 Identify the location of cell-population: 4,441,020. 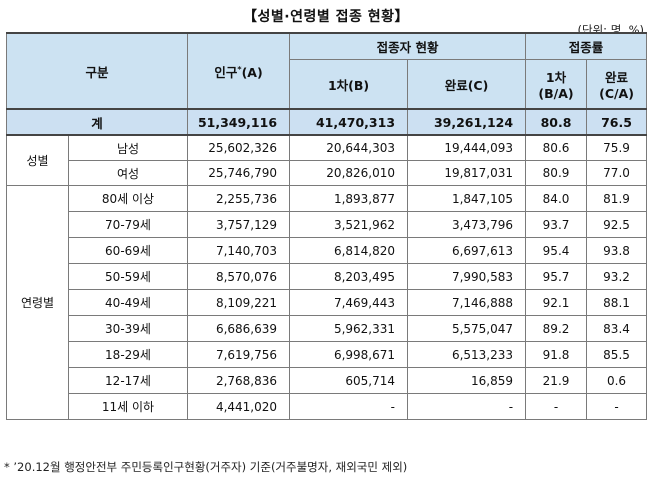
(239, 406).